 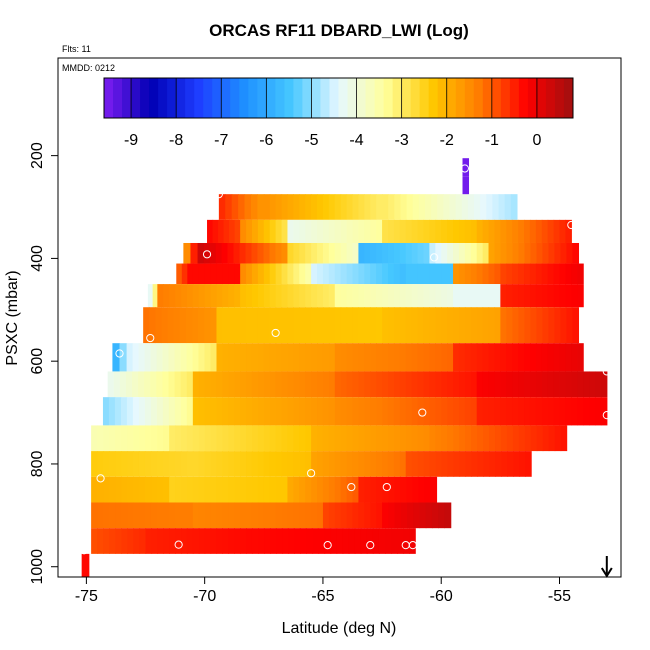 What do you see at coordinates (402, 140) in the screenshot?
I see `colorbar-tick-label: -3` at bounding box center [402, 140].